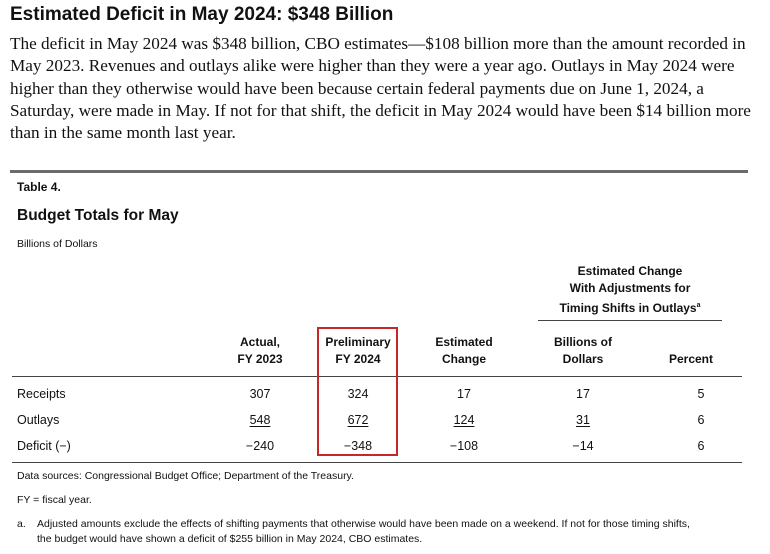 The image size is (770, 554). I want to click on cell-deficit-preliminary: −348, so click(358, 446).